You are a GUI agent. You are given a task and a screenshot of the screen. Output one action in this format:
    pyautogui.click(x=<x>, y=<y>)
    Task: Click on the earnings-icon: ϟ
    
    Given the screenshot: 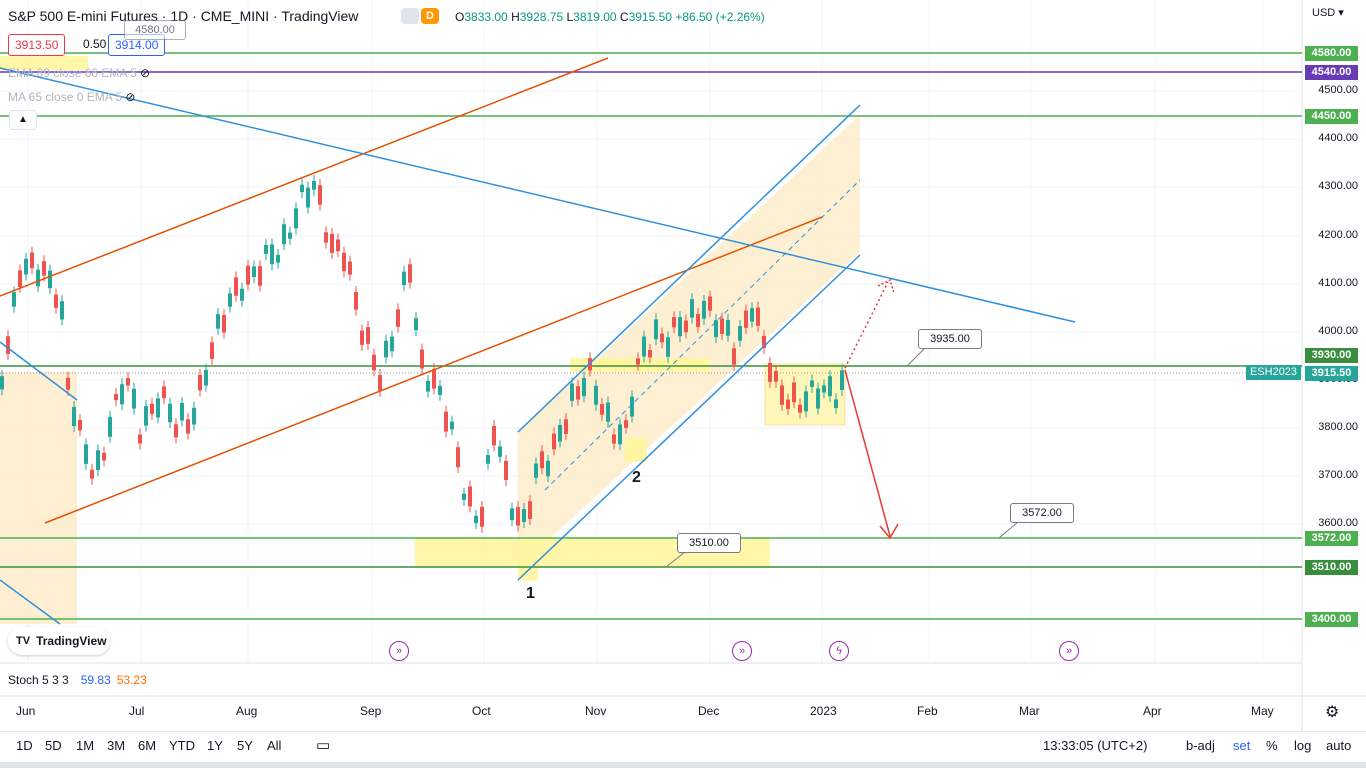 What is the action you would take?
    pyautogui.click(x=839, y=651)
    